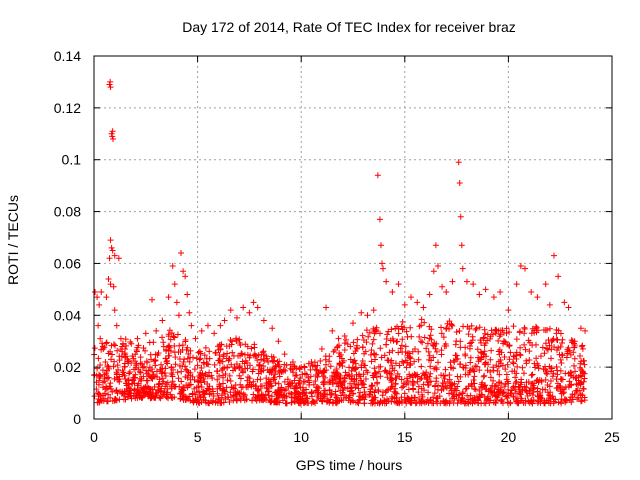 This screenshot has width=640, height=480. Describe the element at coordinates (94, 437) in the screenshot. I see `x-tick-label: 0` at that location.